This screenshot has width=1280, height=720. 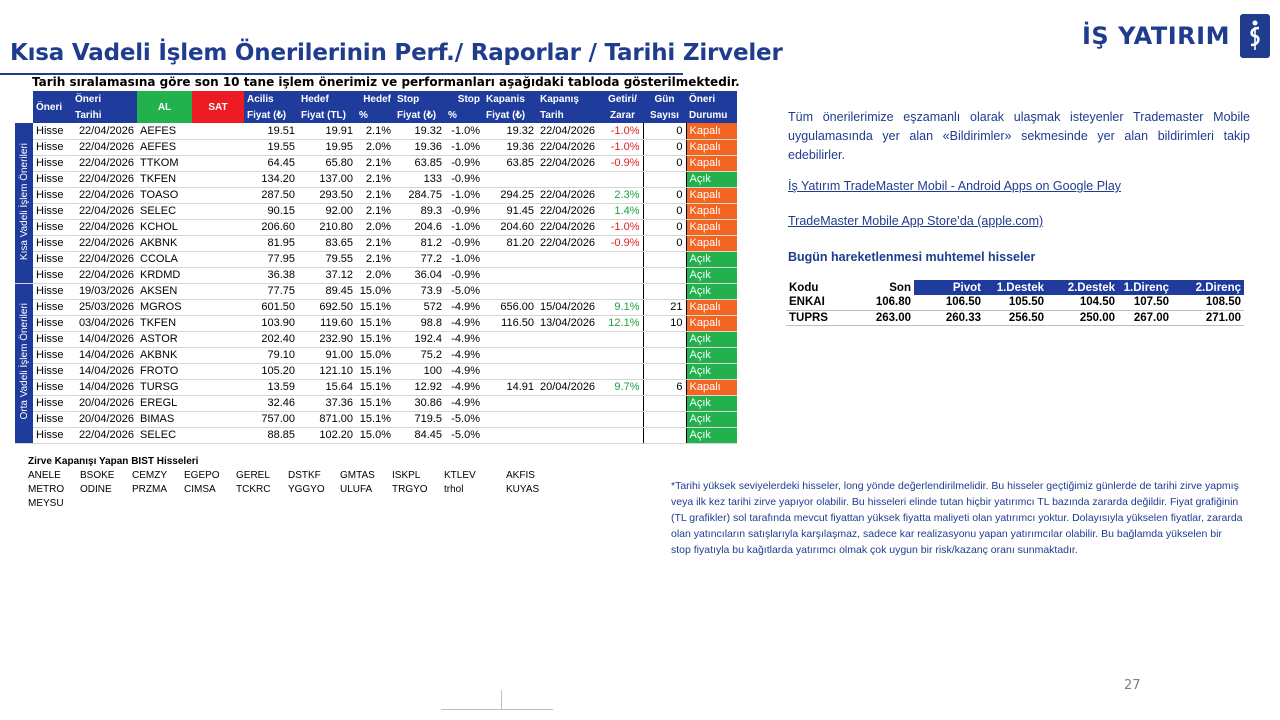 I want to click on target-price-cell: 19.91, so click(x=327, y=131).